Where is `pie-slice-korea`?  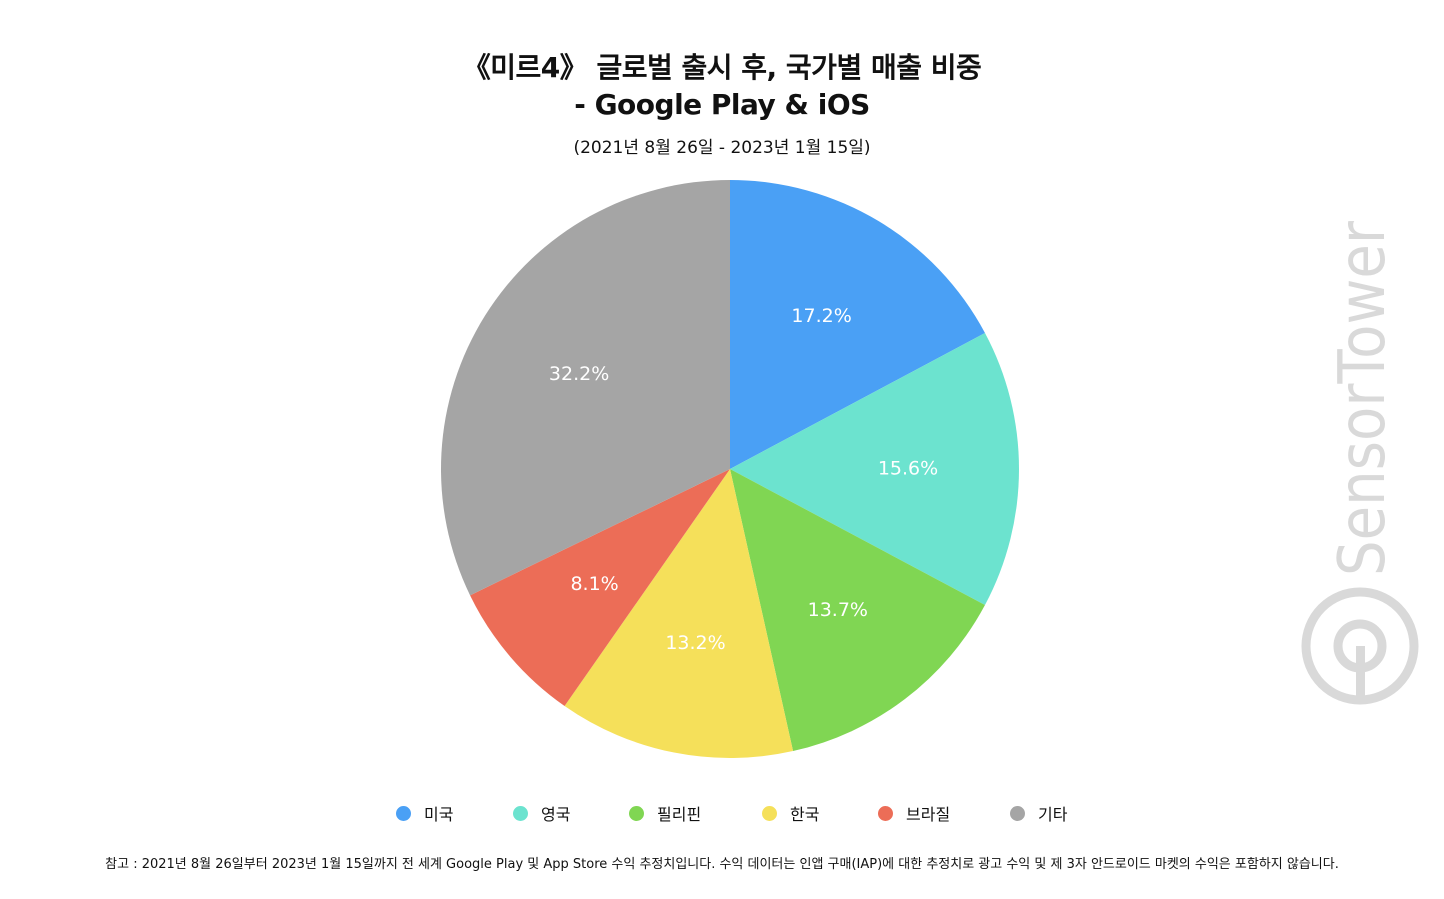
pie-slice-korea is located at coordinates (679, 613).